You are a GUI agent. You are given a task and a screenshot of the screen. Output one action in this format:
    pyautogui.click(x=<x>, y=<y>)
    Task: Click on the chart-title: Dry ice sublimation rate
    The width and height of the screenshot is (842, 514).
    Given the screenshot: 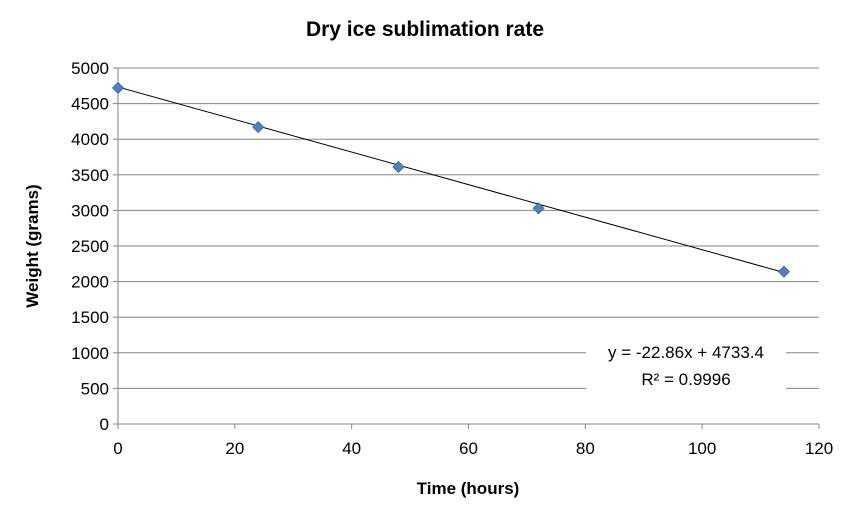 What is the action you would take?
    pyautogui.click(x=425, y=29)
    